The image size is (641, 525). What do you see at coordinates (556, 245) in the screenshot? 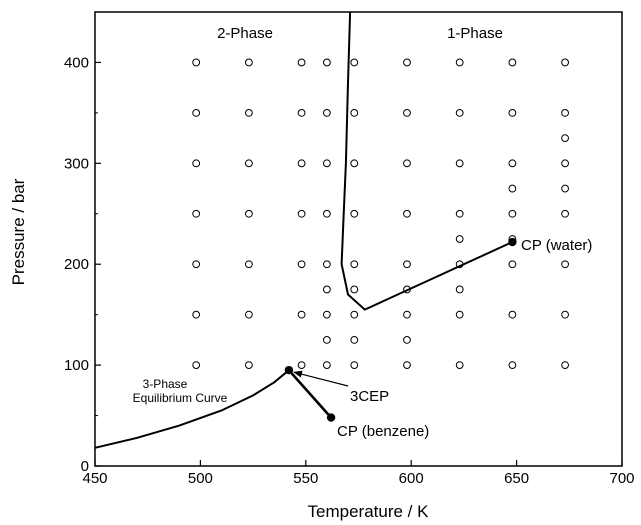
I see `cp-water-label: CP (water)` at bounding box center [556, 245].